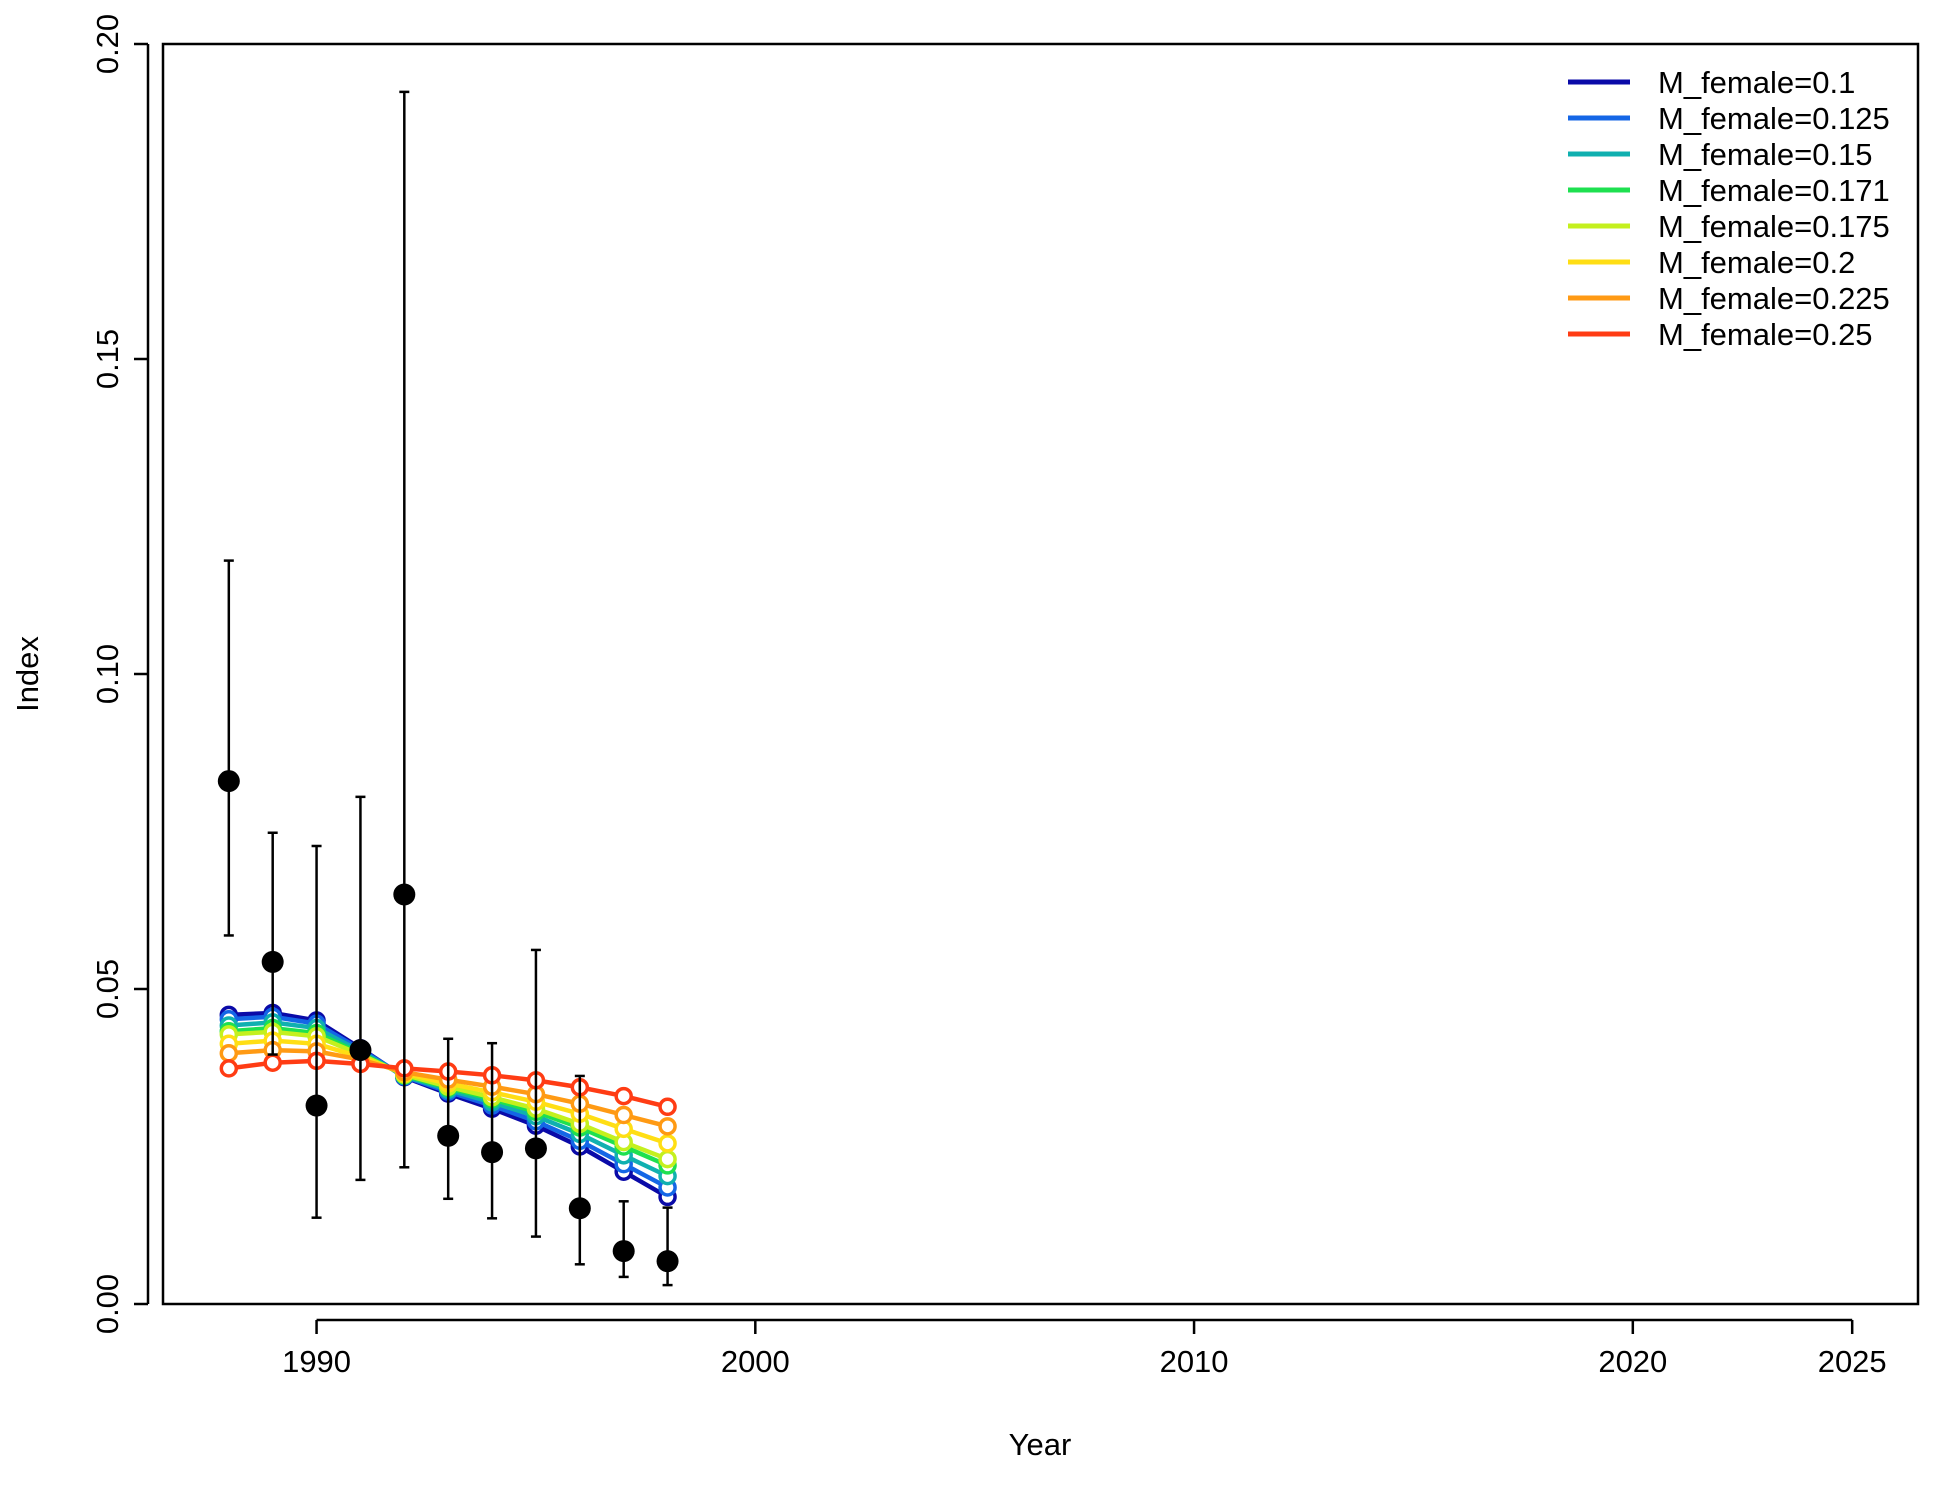 The width and height of the screenshot is (1950, 1500). What do you see at coordinates (1040, 1444) in the screenshot?
I see `x-axis-title: Year` at bounding box center [1040, 1444].